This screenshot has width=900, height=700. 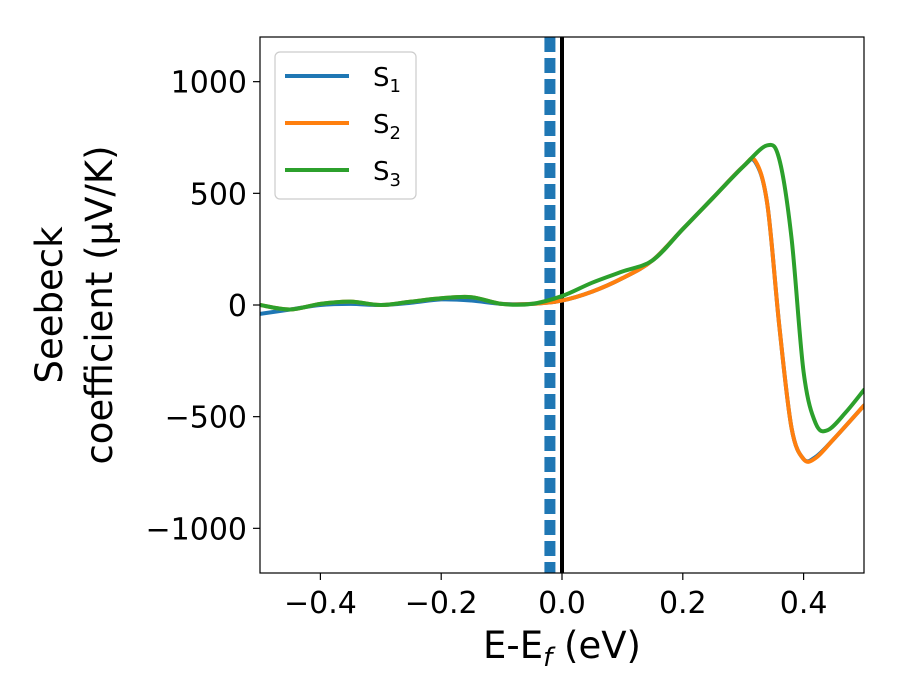 What do you see at coordinates (237, 306) in the screenshot?
I see `y-tick-label: 0` at bounding box center [237, 306].